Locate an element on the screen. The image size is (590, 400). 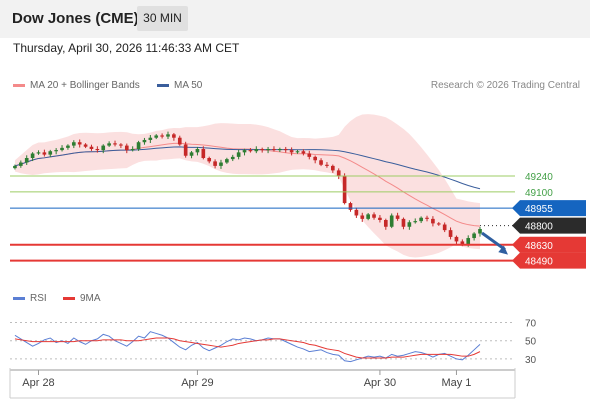
grid is located at coordinates (262, 341).